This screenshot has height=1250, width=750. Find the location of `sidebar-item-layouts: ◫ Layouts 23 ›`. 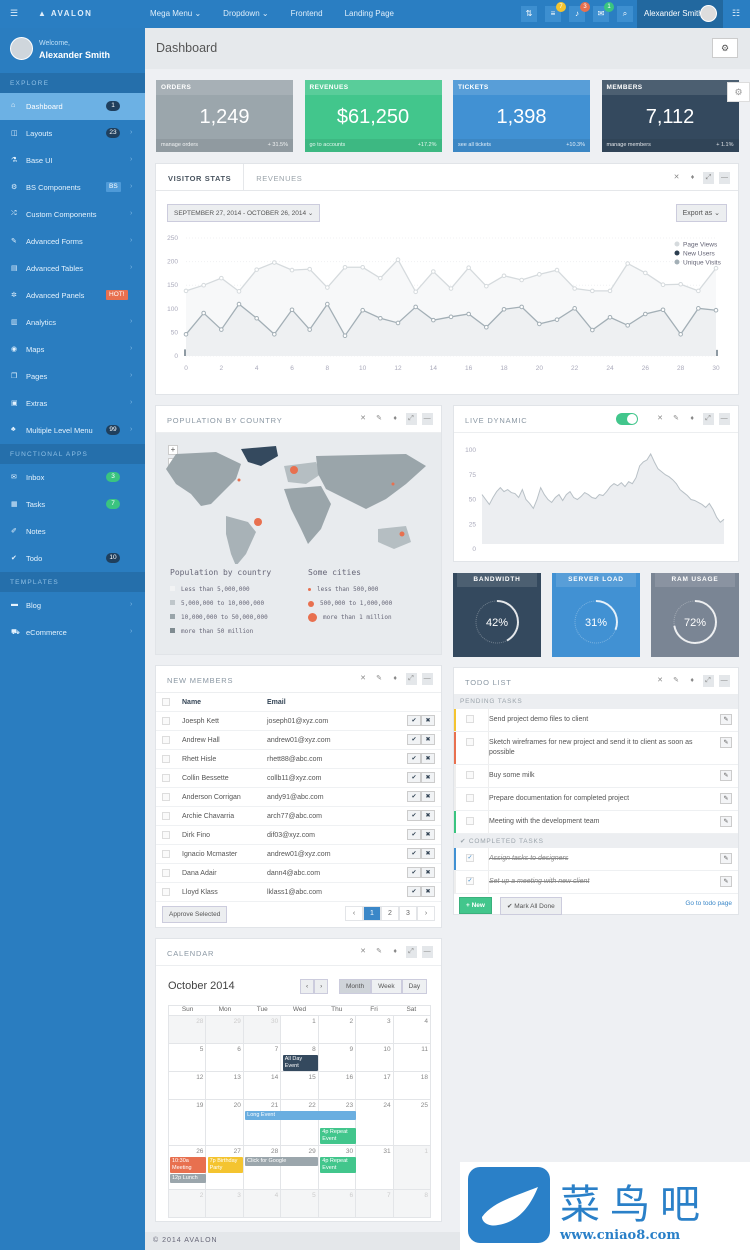

sidebar-item-layouts: ◫ Layouts 23 › is located at coordinates (72, 133).